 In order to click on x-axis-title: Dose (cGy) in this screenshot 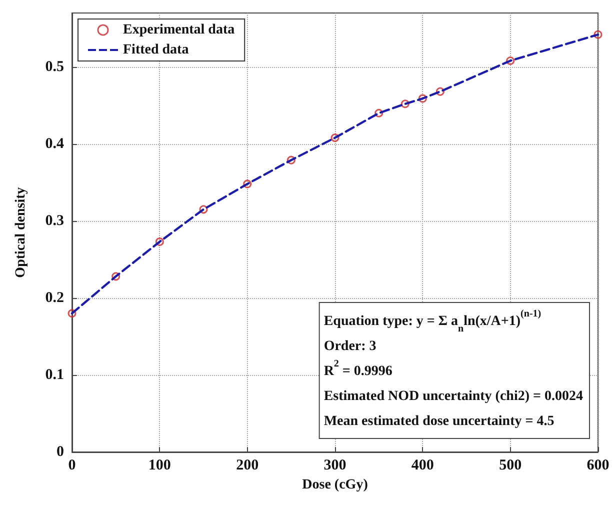, I will do `click(335, 484)`.